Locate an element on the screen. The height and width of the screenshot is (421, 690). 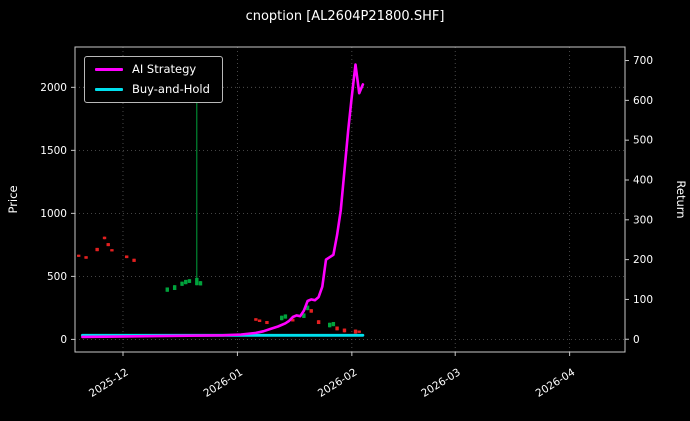
price-tick-label: 1000 is located at coordinates (53, 214).